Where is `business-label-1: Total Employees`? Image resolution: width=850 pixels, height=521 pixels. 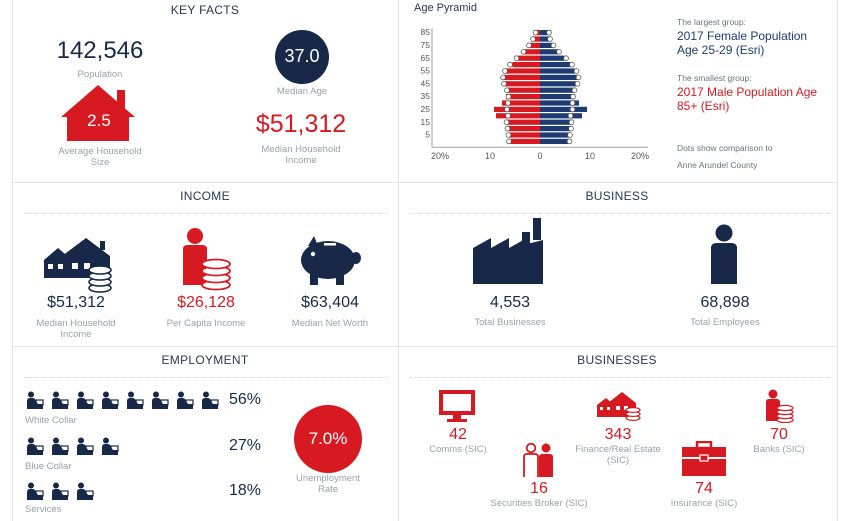
business-label-1: Total Employees is located at coordinates (725, 322).